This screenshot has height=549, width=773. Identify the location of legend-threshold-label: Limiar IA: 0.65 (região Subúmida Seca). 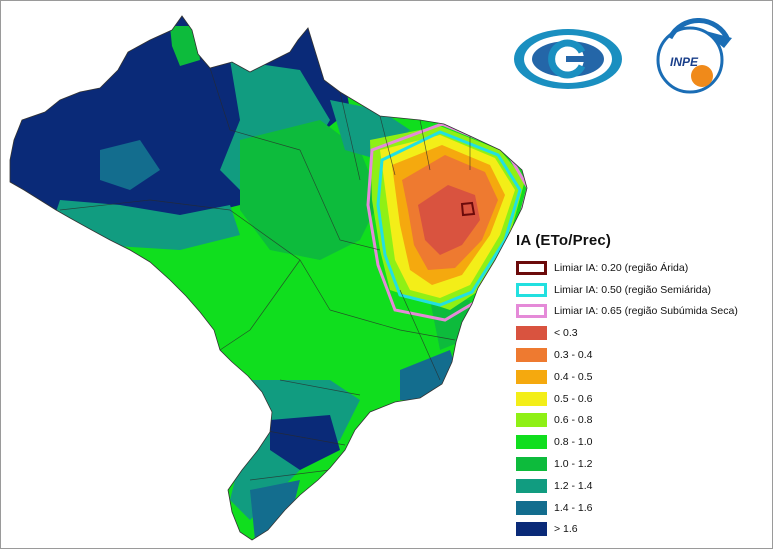
(646, 311).